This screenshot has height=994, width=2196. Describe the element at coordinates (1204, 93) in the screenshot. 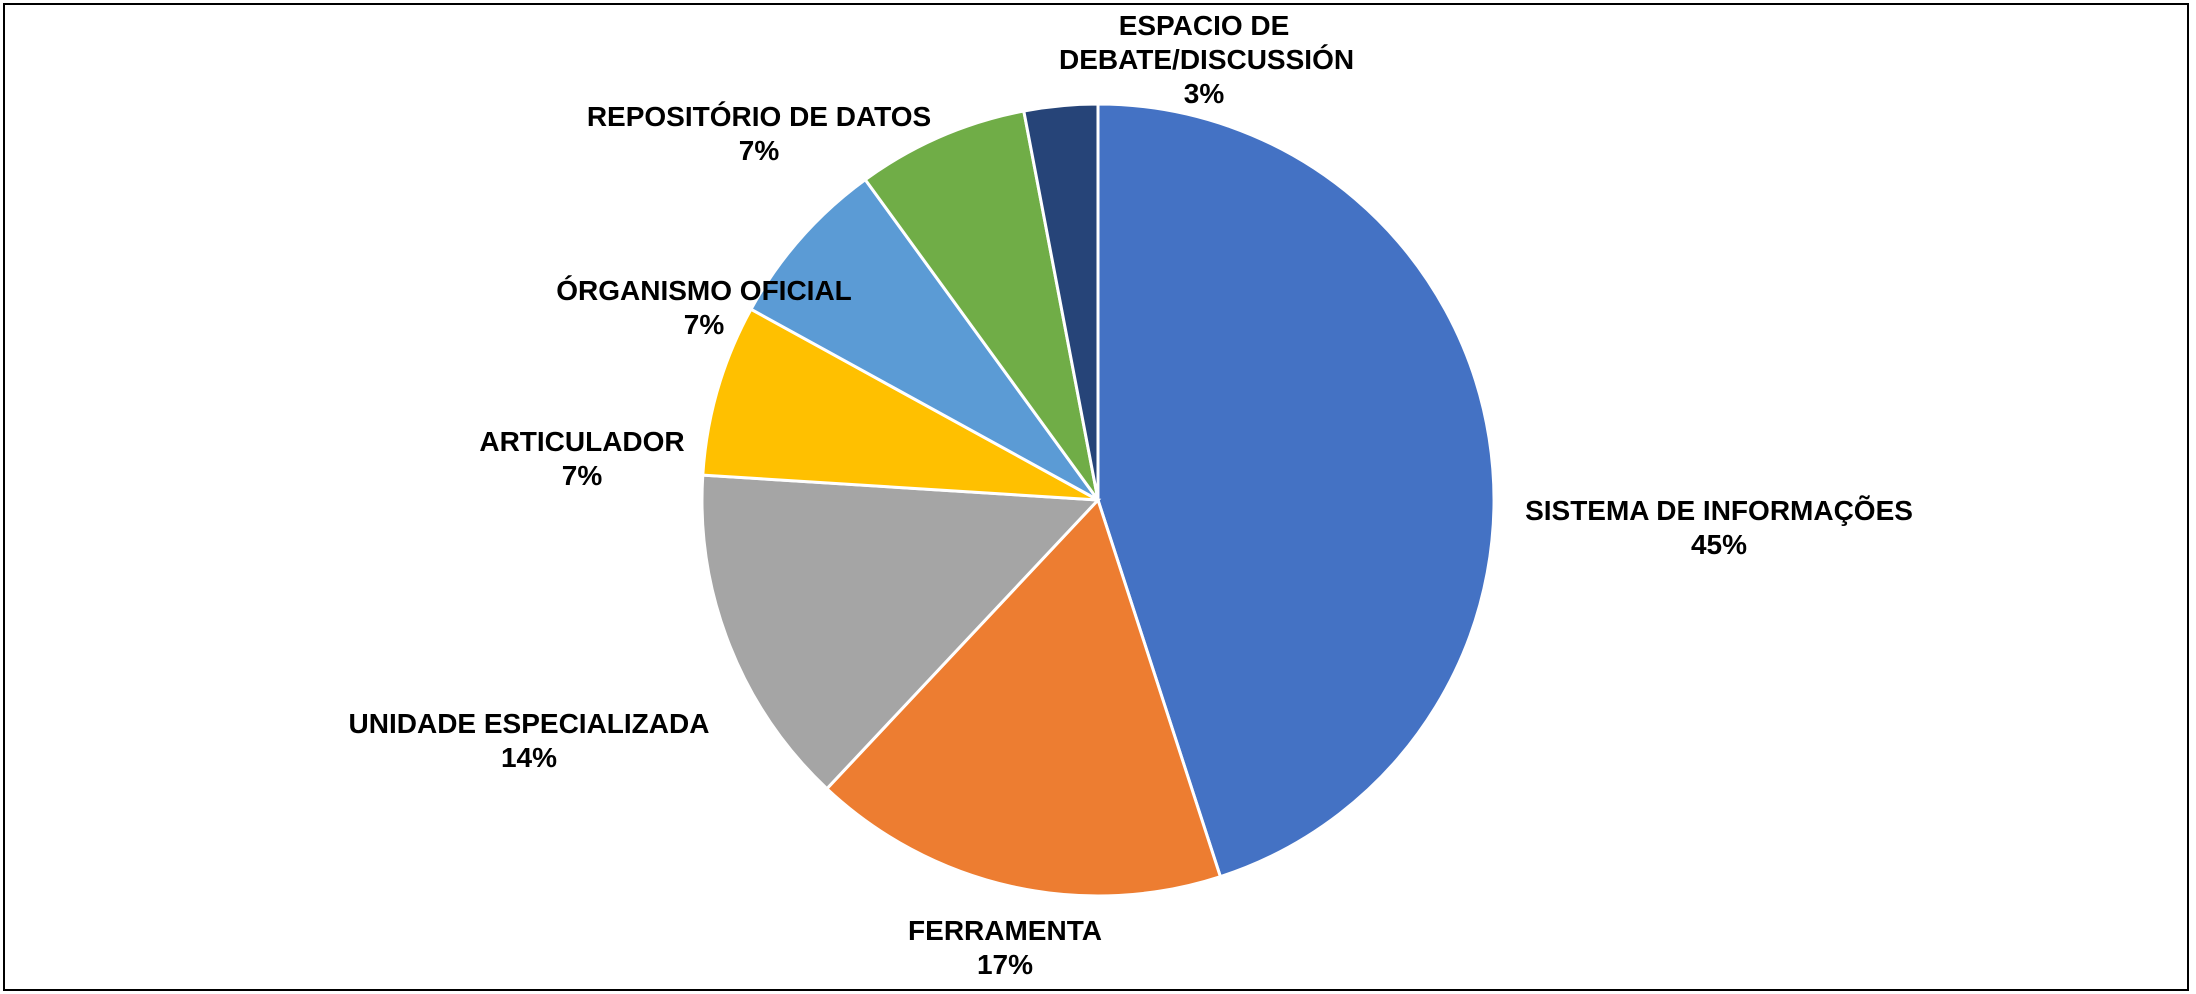

I see `value-label: 3%` at that location.